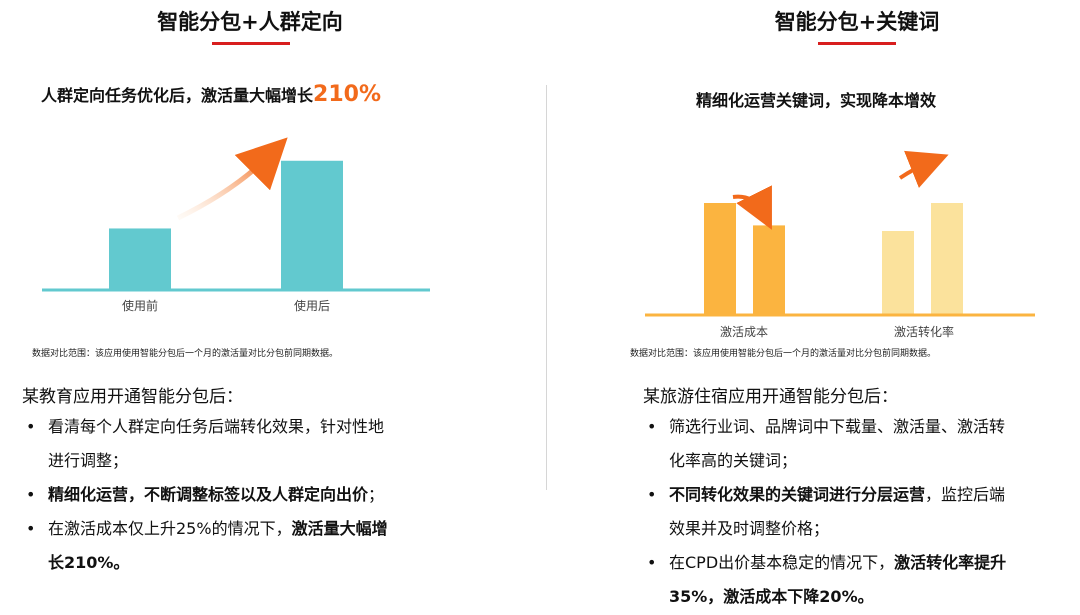 Image resolution: width=1080 pixels, height=615 pixels. Describe the element at coordinates (923, 169) in the screenshot. I see `right-up-arrow` at that location.